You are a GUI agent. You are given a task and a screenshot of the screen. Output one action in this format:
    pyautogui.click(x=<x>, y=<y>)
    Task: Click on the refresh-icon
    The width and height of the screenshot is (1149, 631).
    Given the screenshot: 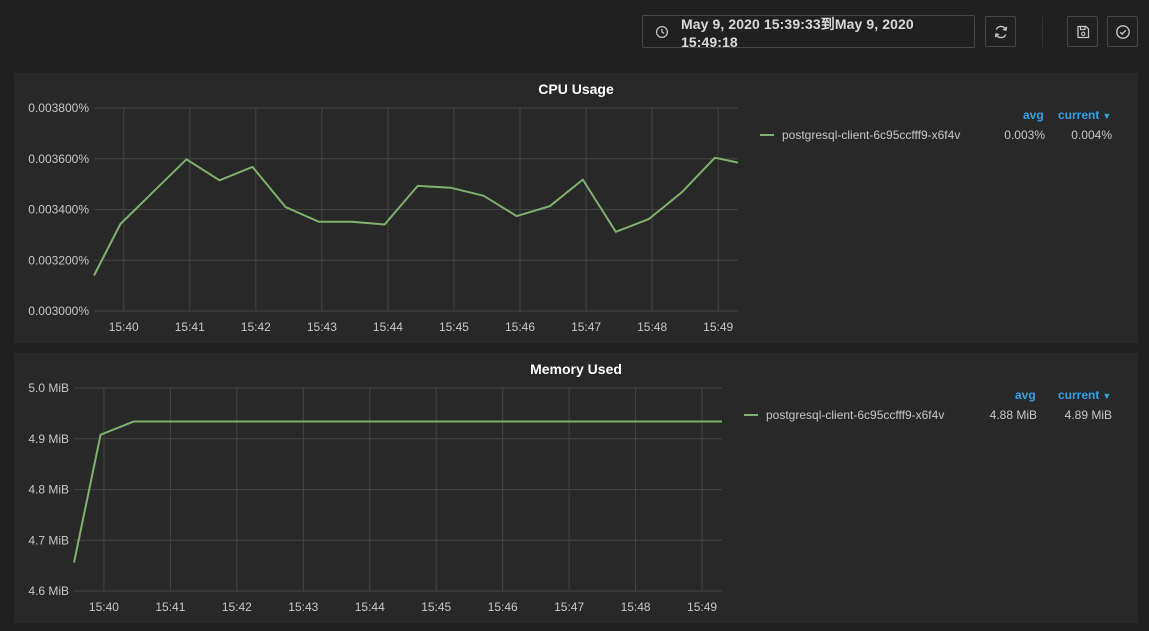 What is the action you would take?
    pyautogui.click(x=1000, y=31)
    